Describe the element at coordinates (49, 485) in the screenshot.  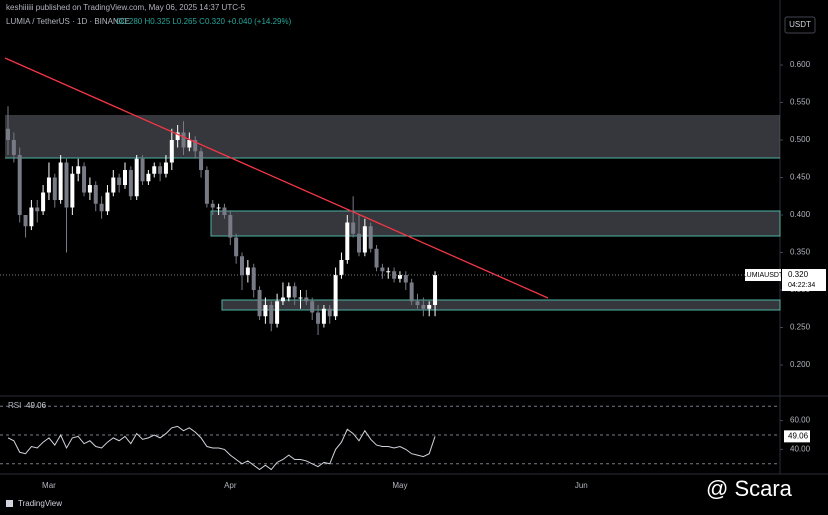
I see `x-tick-label: Mar` at that location.